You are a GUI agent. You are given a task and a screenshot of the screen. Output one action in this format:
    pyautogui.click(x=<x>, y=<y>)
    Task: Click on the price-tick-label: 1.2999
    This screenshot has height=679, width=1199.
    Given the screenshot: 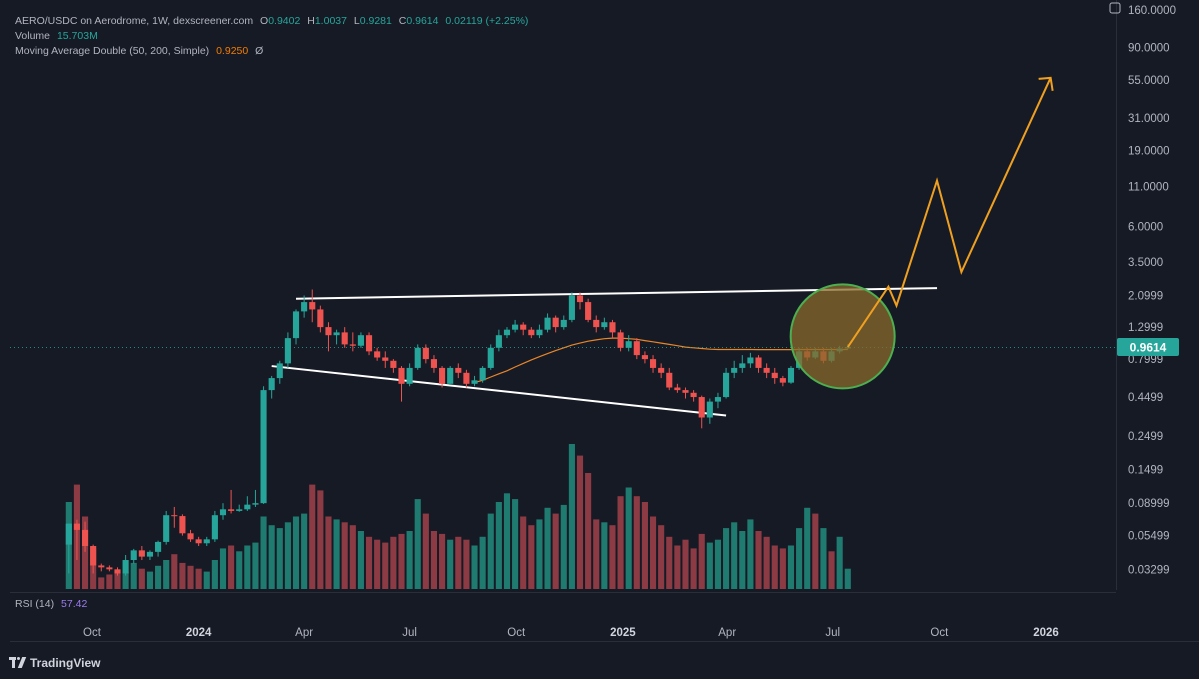 What is the action you would take?
    pyautogui.click(x=1145, y=328)
    